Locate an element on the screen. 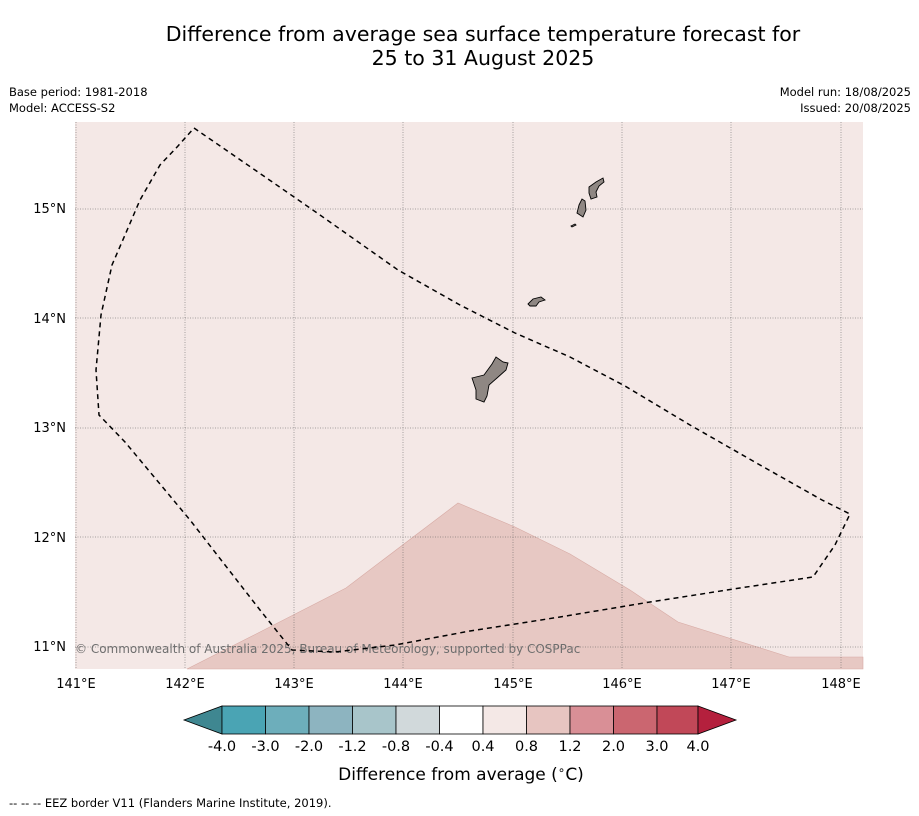 The image size is (919, 816). lon-tick-148: 148°E is located at coordinates (841, 684).